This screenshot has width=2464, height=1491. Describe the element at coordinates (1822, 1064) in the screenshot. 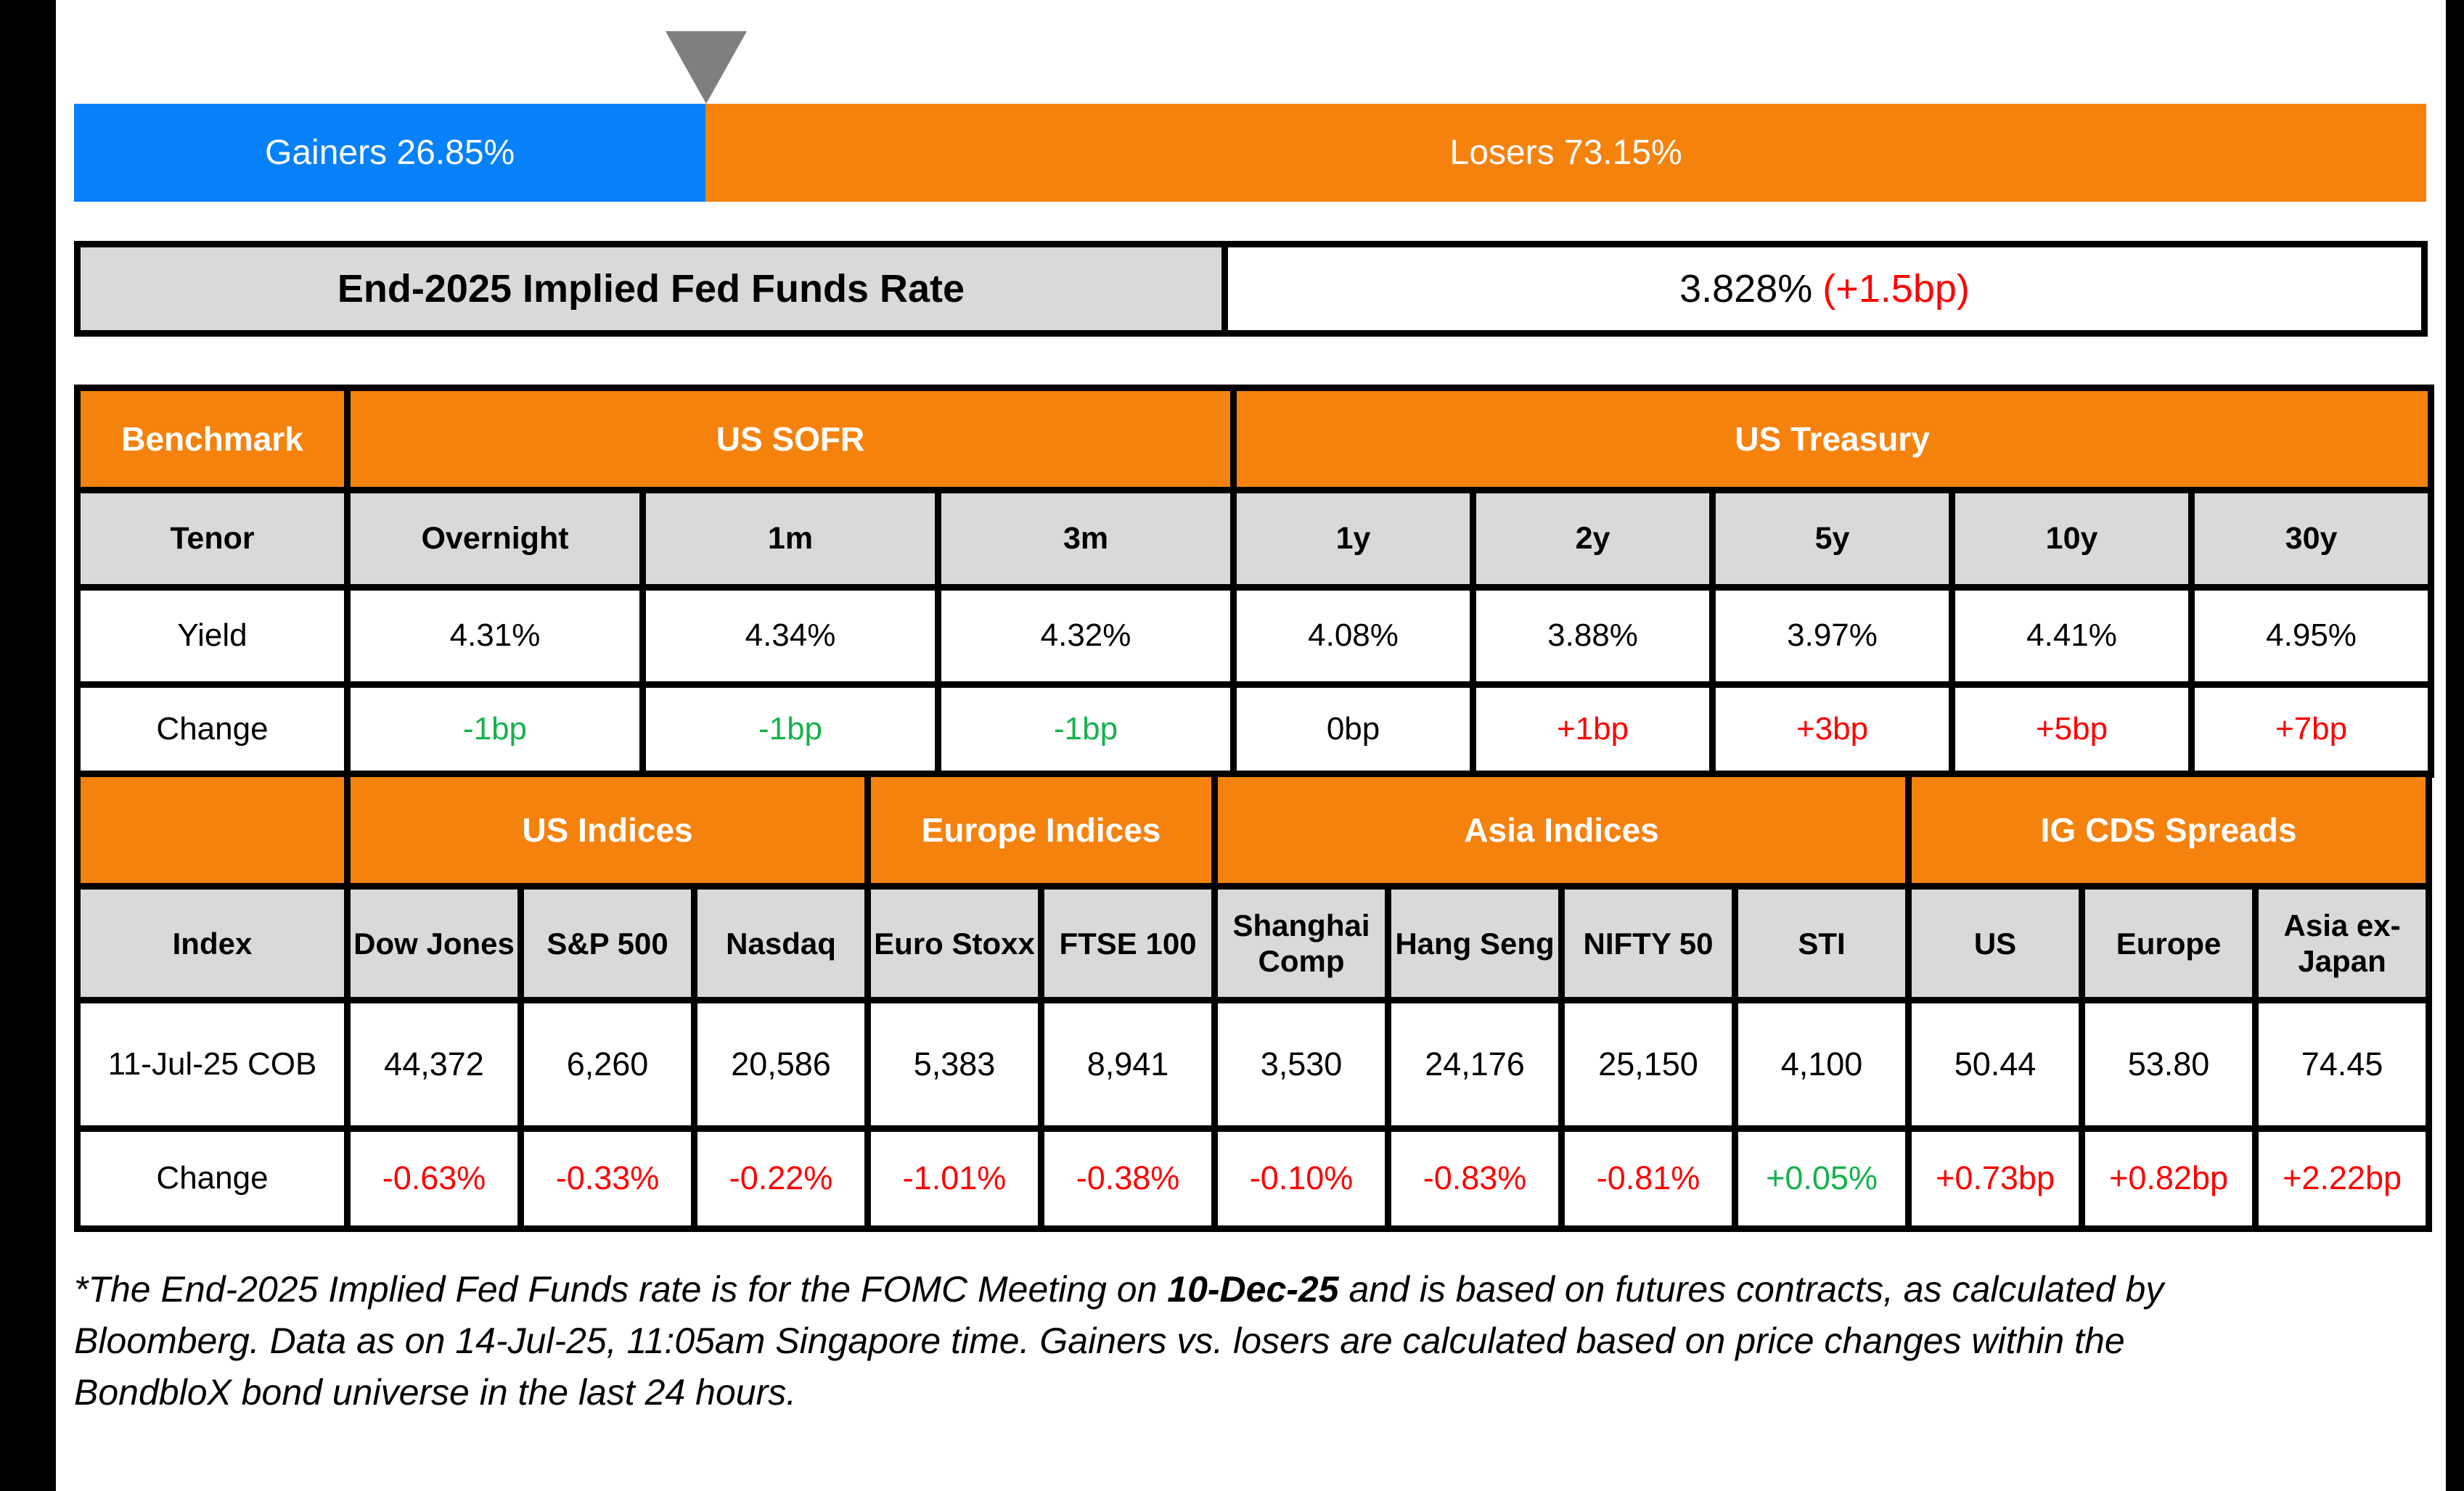

I see `index-value-cell: 4,100` at that location.